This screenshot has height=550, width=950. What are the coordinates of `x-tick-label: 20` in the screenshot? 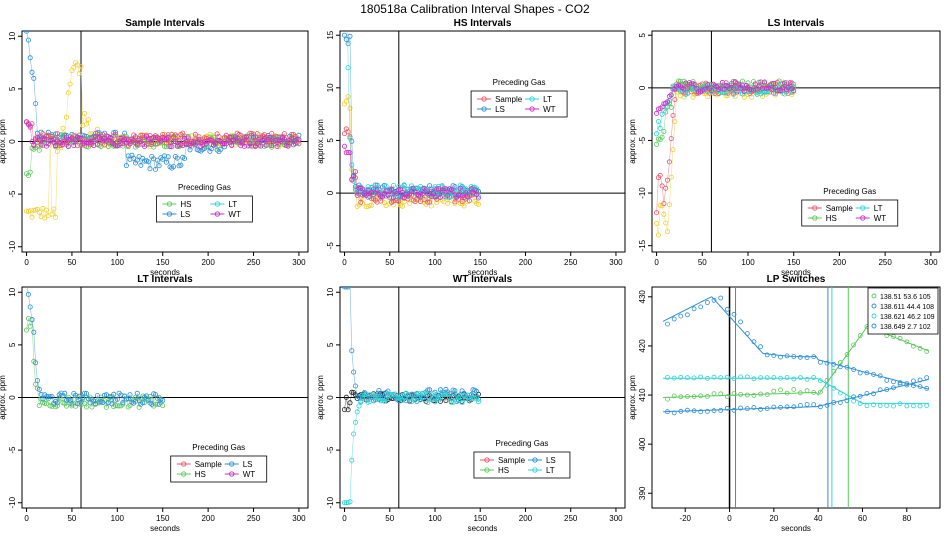 It's located at (773, 518).